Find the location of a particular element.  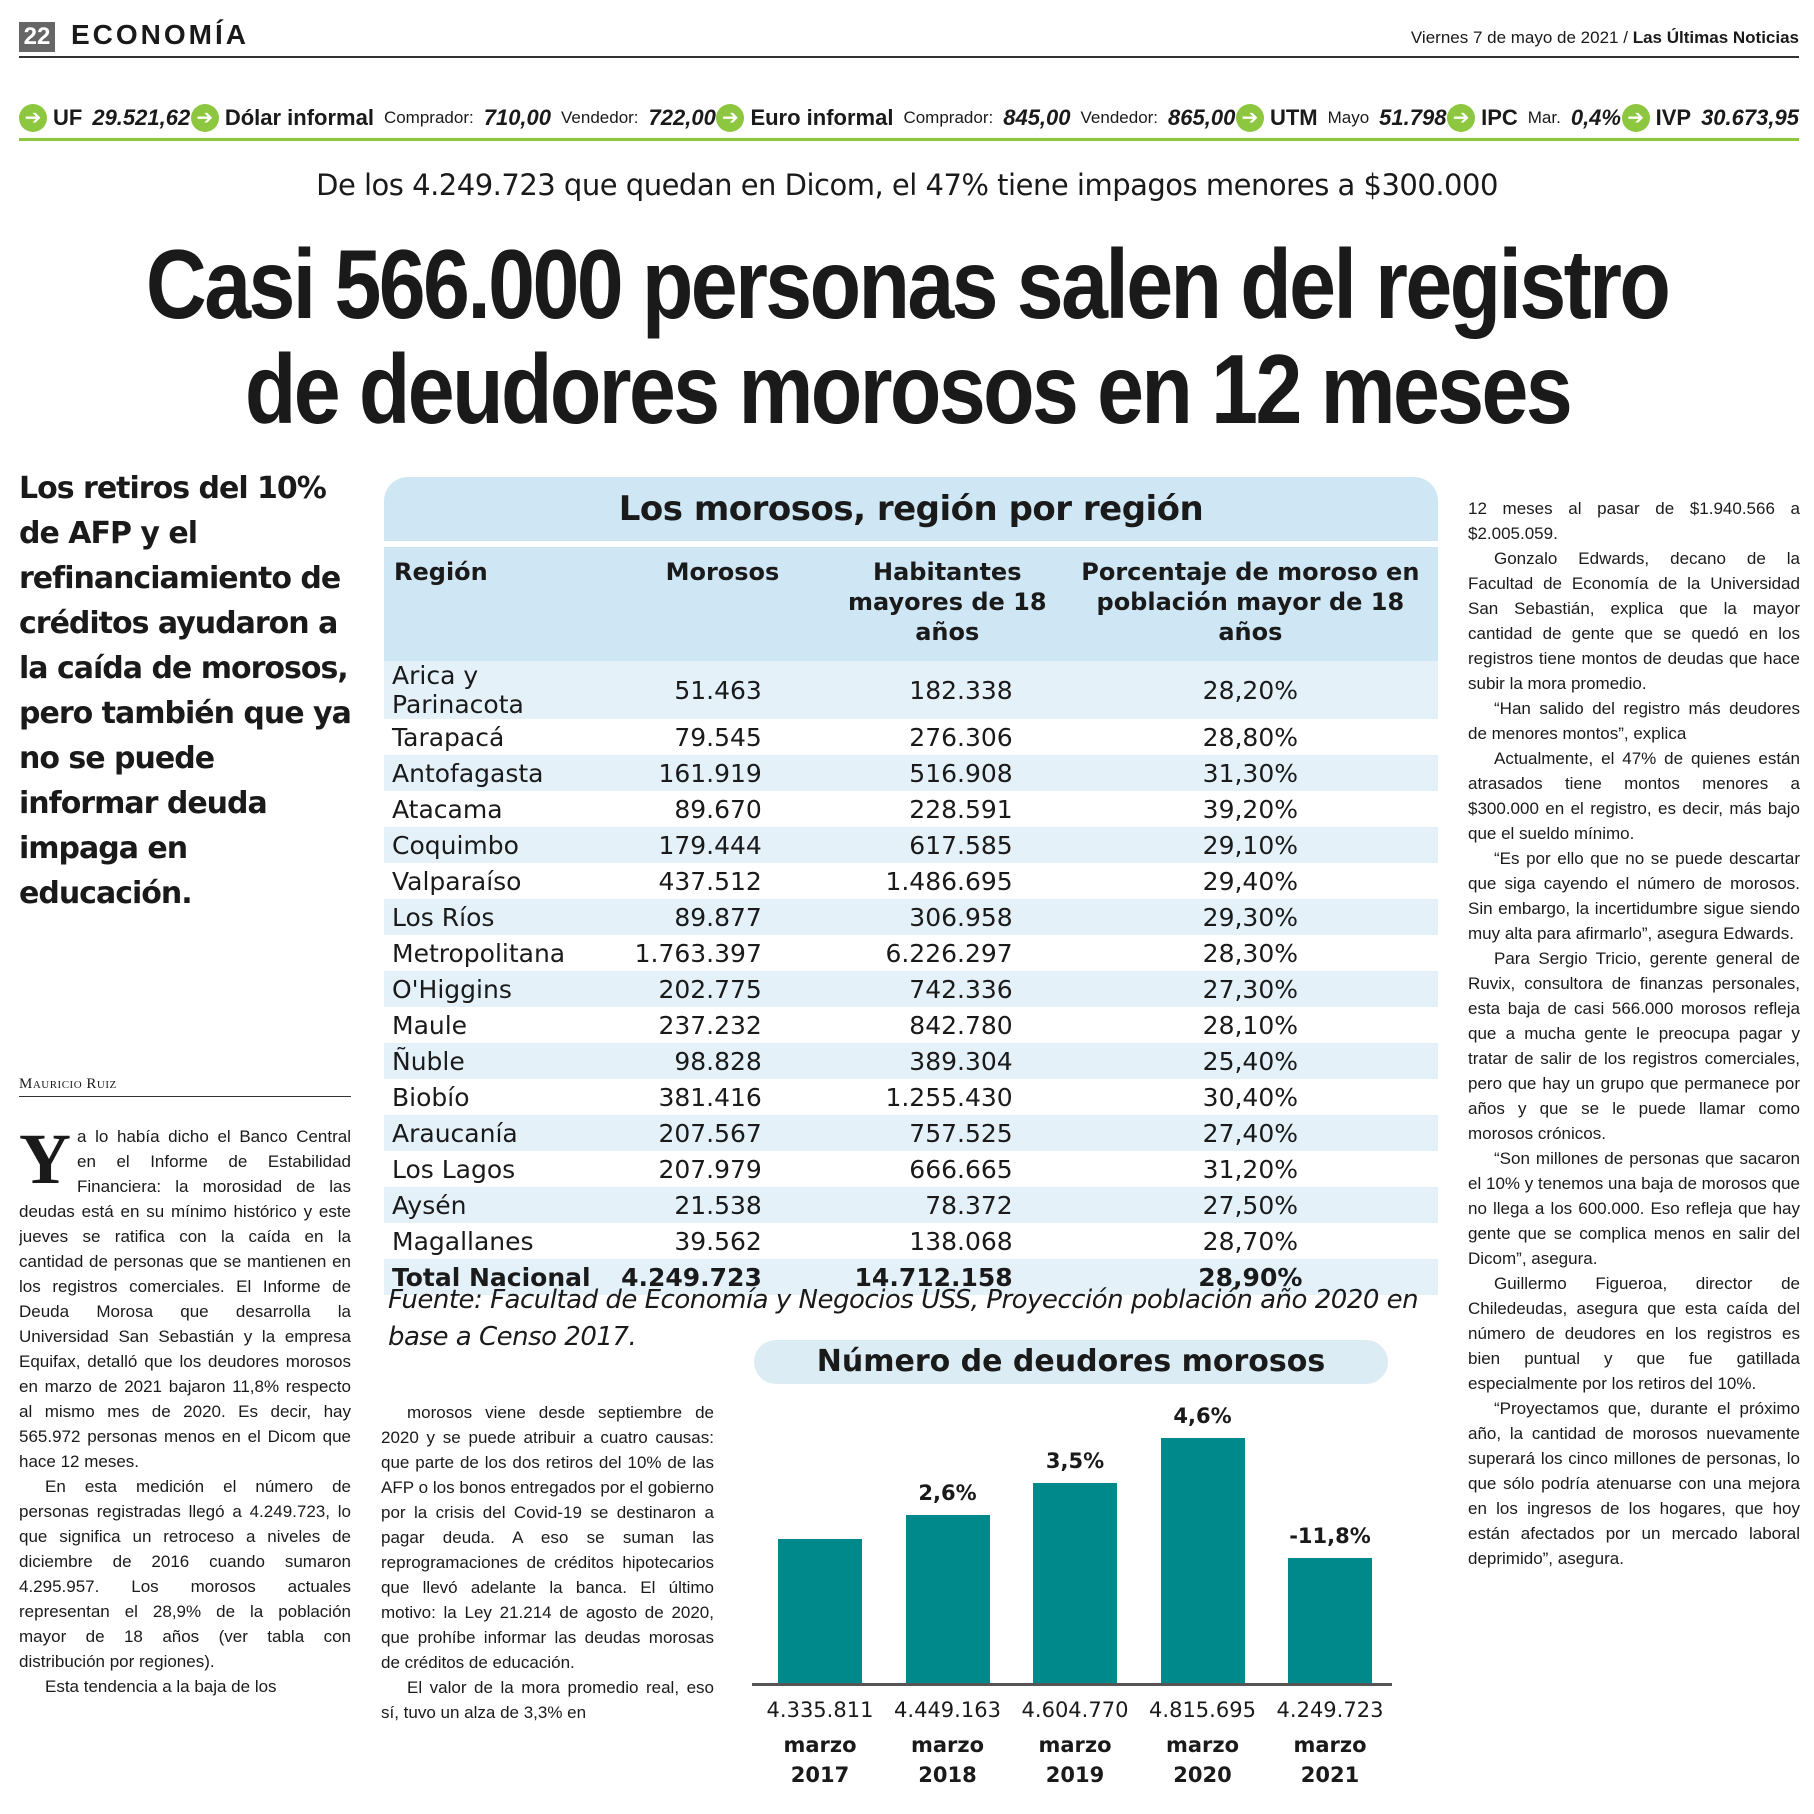

cell: 89.877 is located at coordinates (722, 917).